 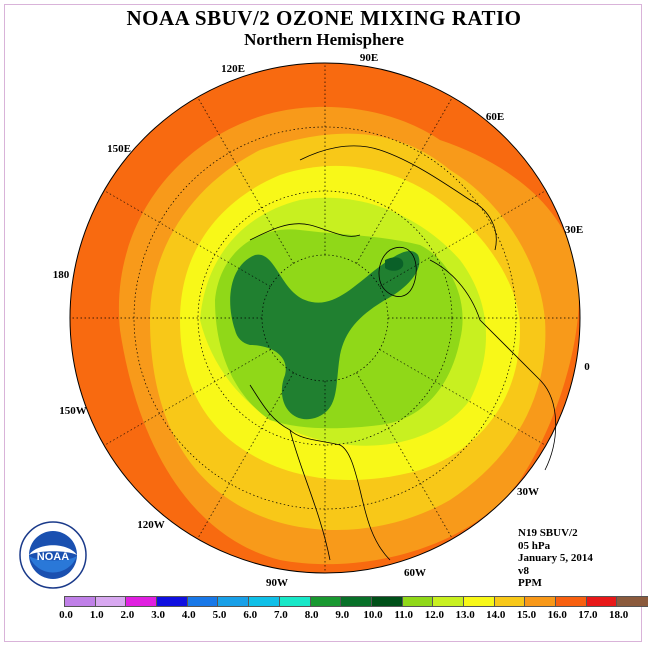 I want to click on lon-label-90w: 90W, so click(x=277, y=583).